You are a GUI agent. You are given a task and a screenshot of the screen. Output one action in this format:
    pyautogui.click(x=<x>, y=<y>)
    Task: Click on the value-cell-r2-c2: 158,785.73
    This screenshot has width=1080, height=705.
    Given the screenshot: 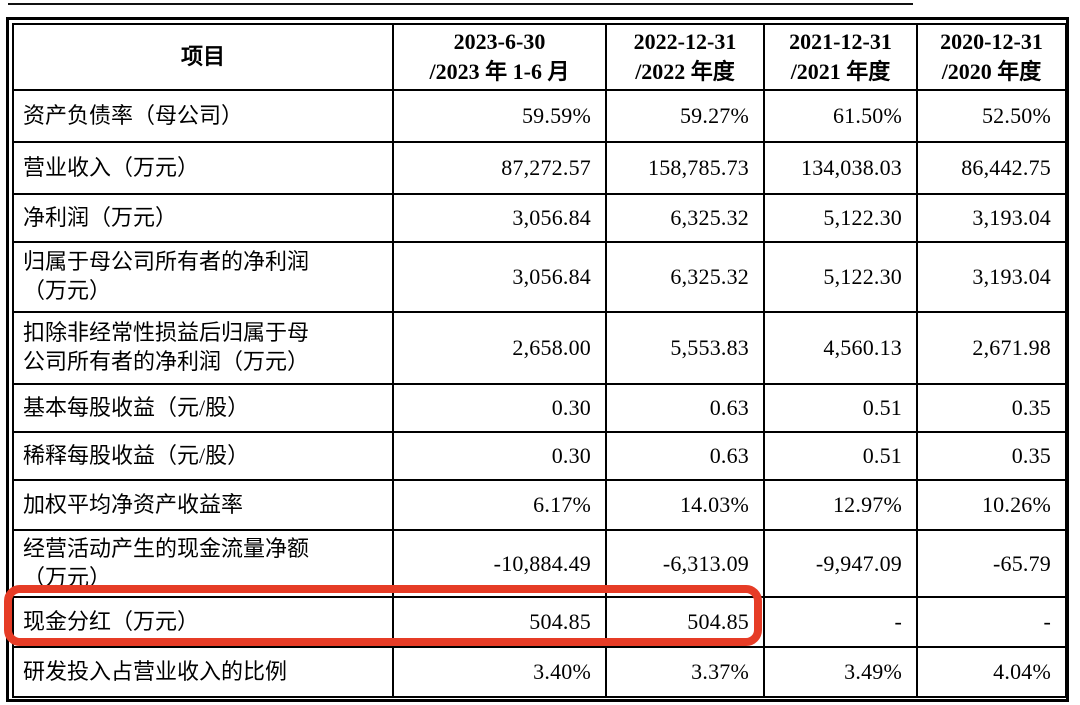 What is the action you would take?
    pyautogui.click(x=685, y=168)
    